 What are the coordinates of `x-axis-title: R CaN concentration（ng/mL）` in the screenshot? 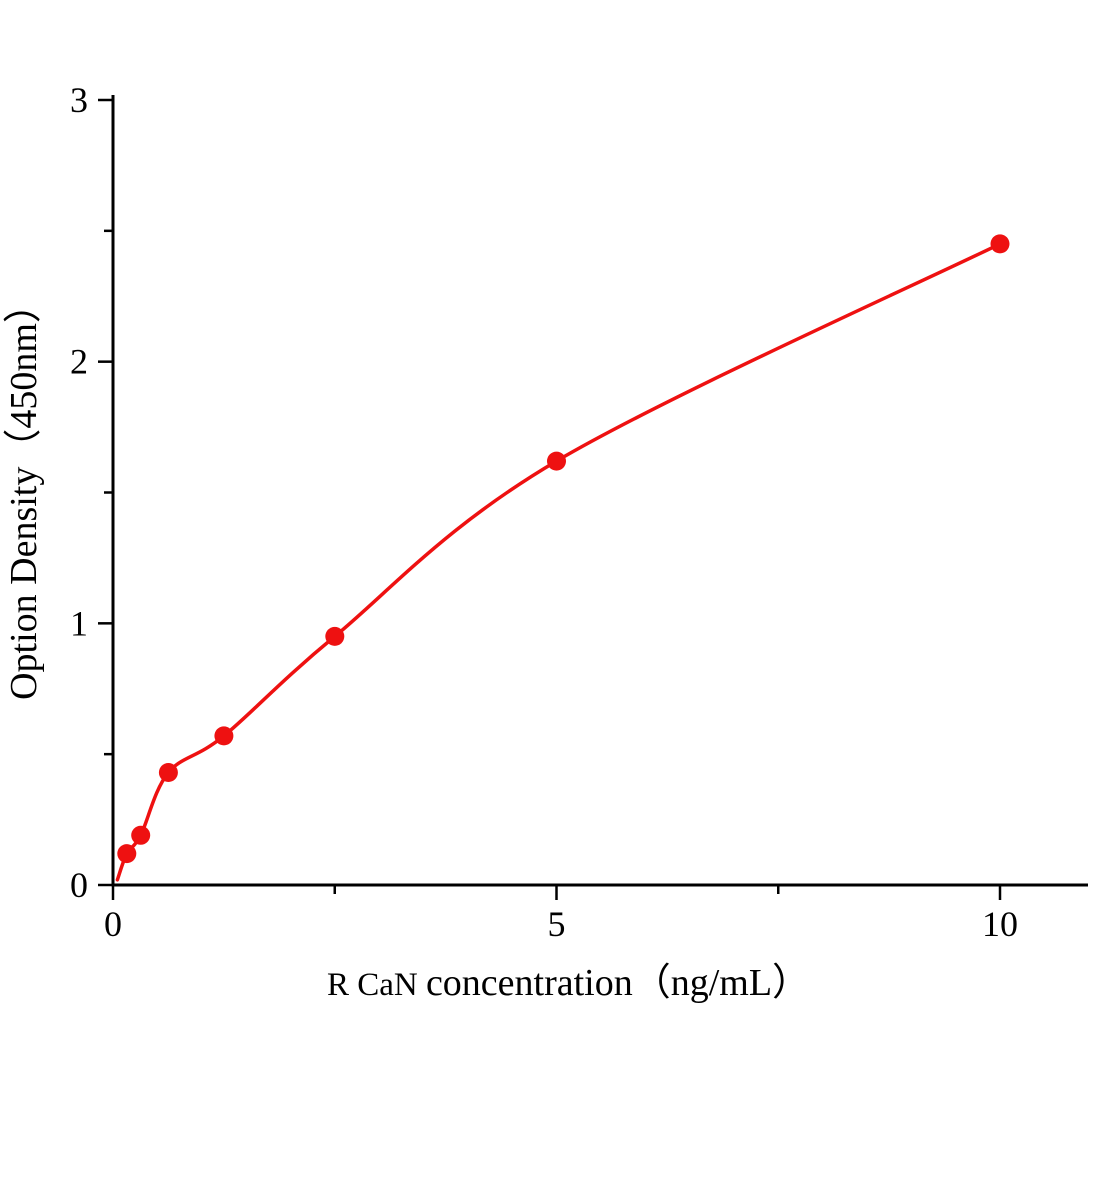 It's located at (568, 983).